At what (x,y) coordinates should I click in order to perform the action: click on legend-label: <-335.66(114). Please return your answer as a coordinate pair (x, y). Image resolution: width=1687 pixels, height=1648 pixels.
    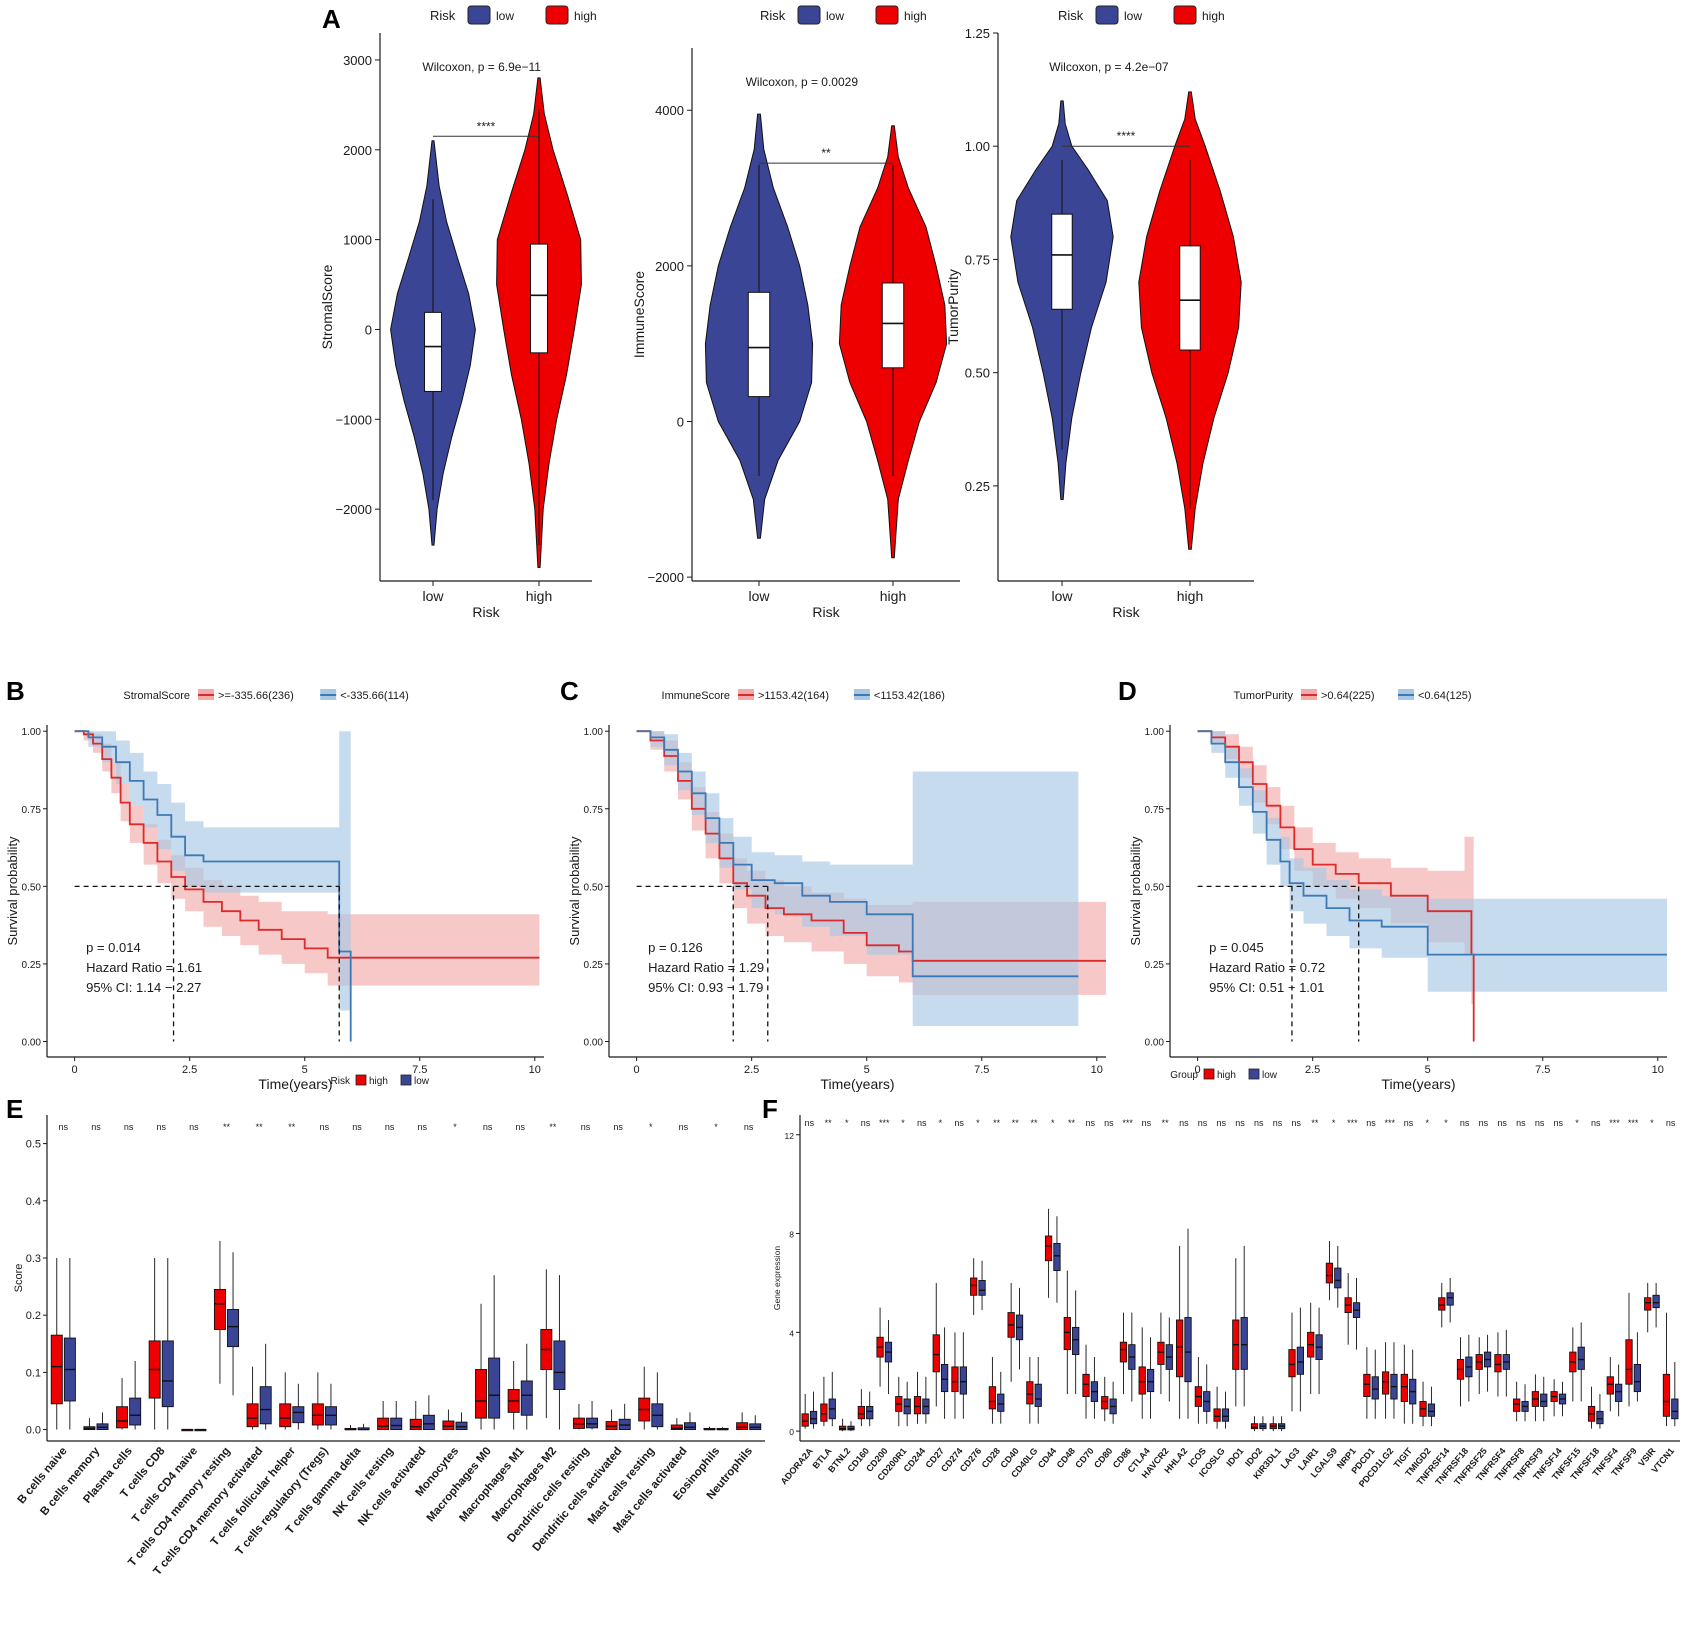
    Looking at the image, I should click on (374, 696).